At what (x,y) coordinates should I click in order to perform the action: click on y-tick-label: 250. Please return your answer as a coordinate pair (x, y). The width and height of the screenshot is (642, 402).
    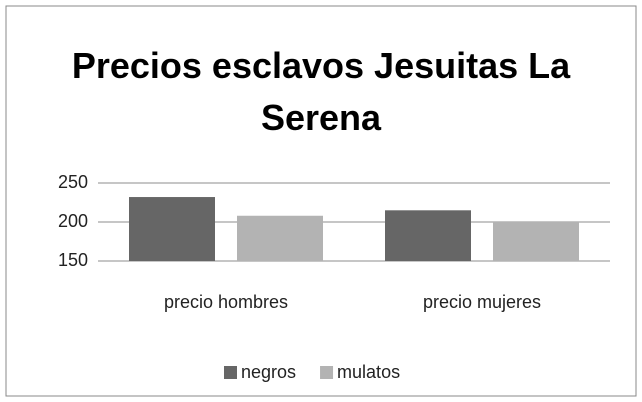
    Looking at the image, I should click on (73, 182).